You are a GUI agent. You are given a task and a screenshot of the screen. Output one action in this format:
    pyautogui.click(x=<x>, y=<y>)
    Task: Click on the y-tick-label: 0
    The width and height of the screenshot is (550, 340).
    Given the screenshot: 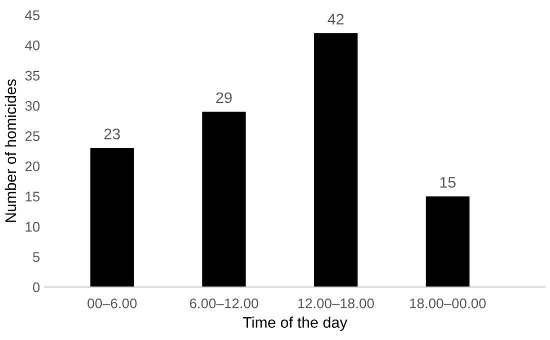 What is the action you would take?
    pyautogui.click(x=36, y=287)
    